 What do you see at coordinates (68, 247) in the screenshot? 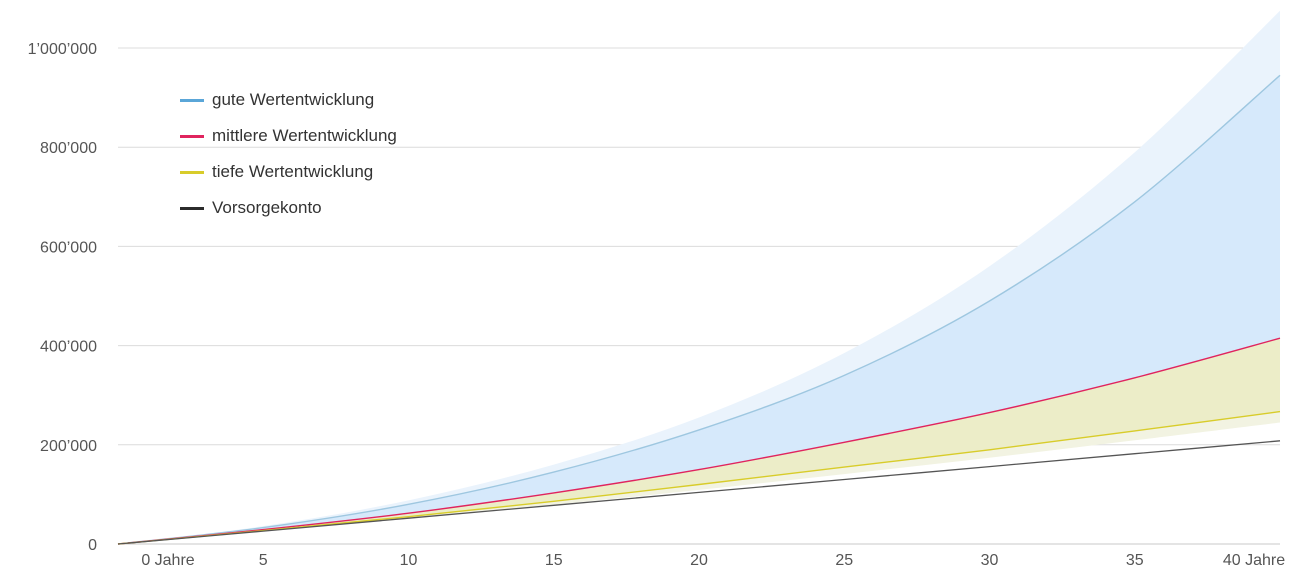
I see `y-tick-label: 600’000` at bounding box center [68, 247].